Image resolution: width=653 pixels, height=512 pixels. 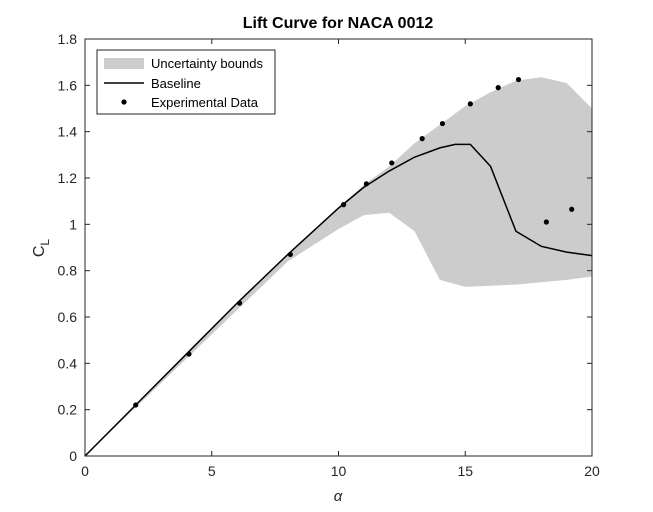 I want to click on x-tick-label: 10, so click(x=339, y=471).